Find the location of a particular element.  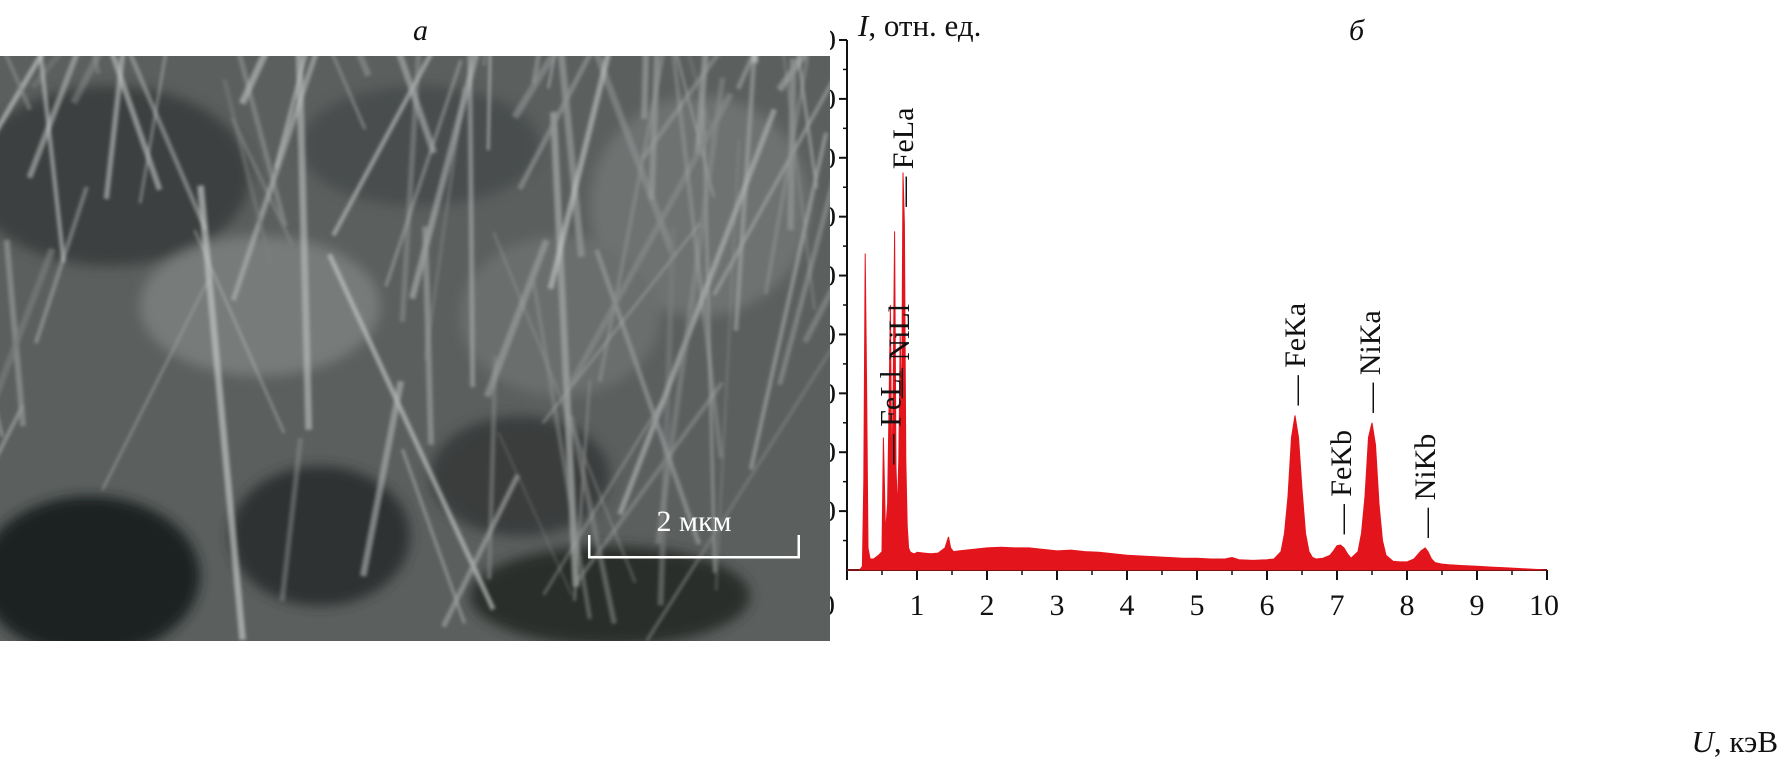

y-tick-label: 800 is located at coordinates (833, 511).